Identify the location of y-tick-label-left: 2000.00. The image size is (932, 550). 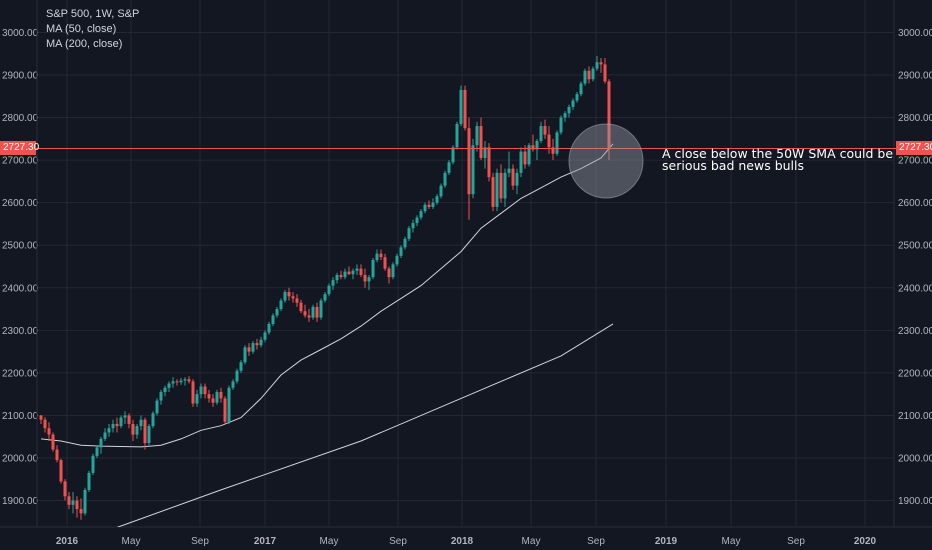
(20, 459).